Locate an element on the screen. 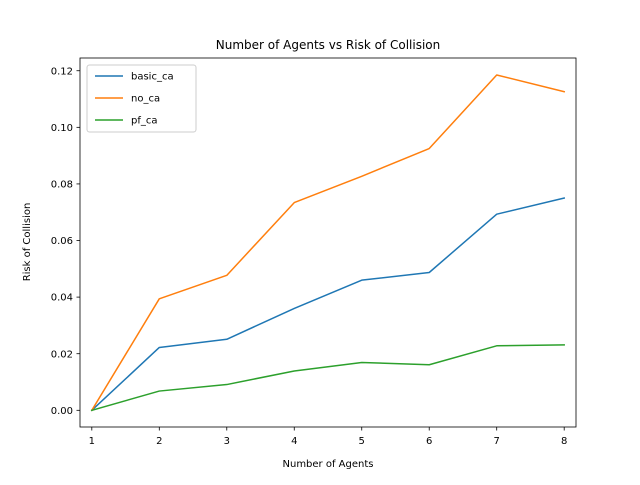  legend-label-basic_ca: basic_ca is located at coordinates (152, 77).